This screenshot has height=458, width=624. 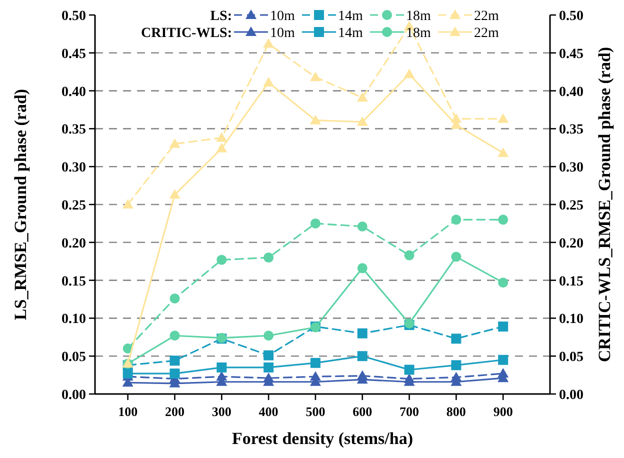 What do you see at coordinates (221, 16) in the screenshot?
I see `annotation: LS:` at bounding box center [221, 16].